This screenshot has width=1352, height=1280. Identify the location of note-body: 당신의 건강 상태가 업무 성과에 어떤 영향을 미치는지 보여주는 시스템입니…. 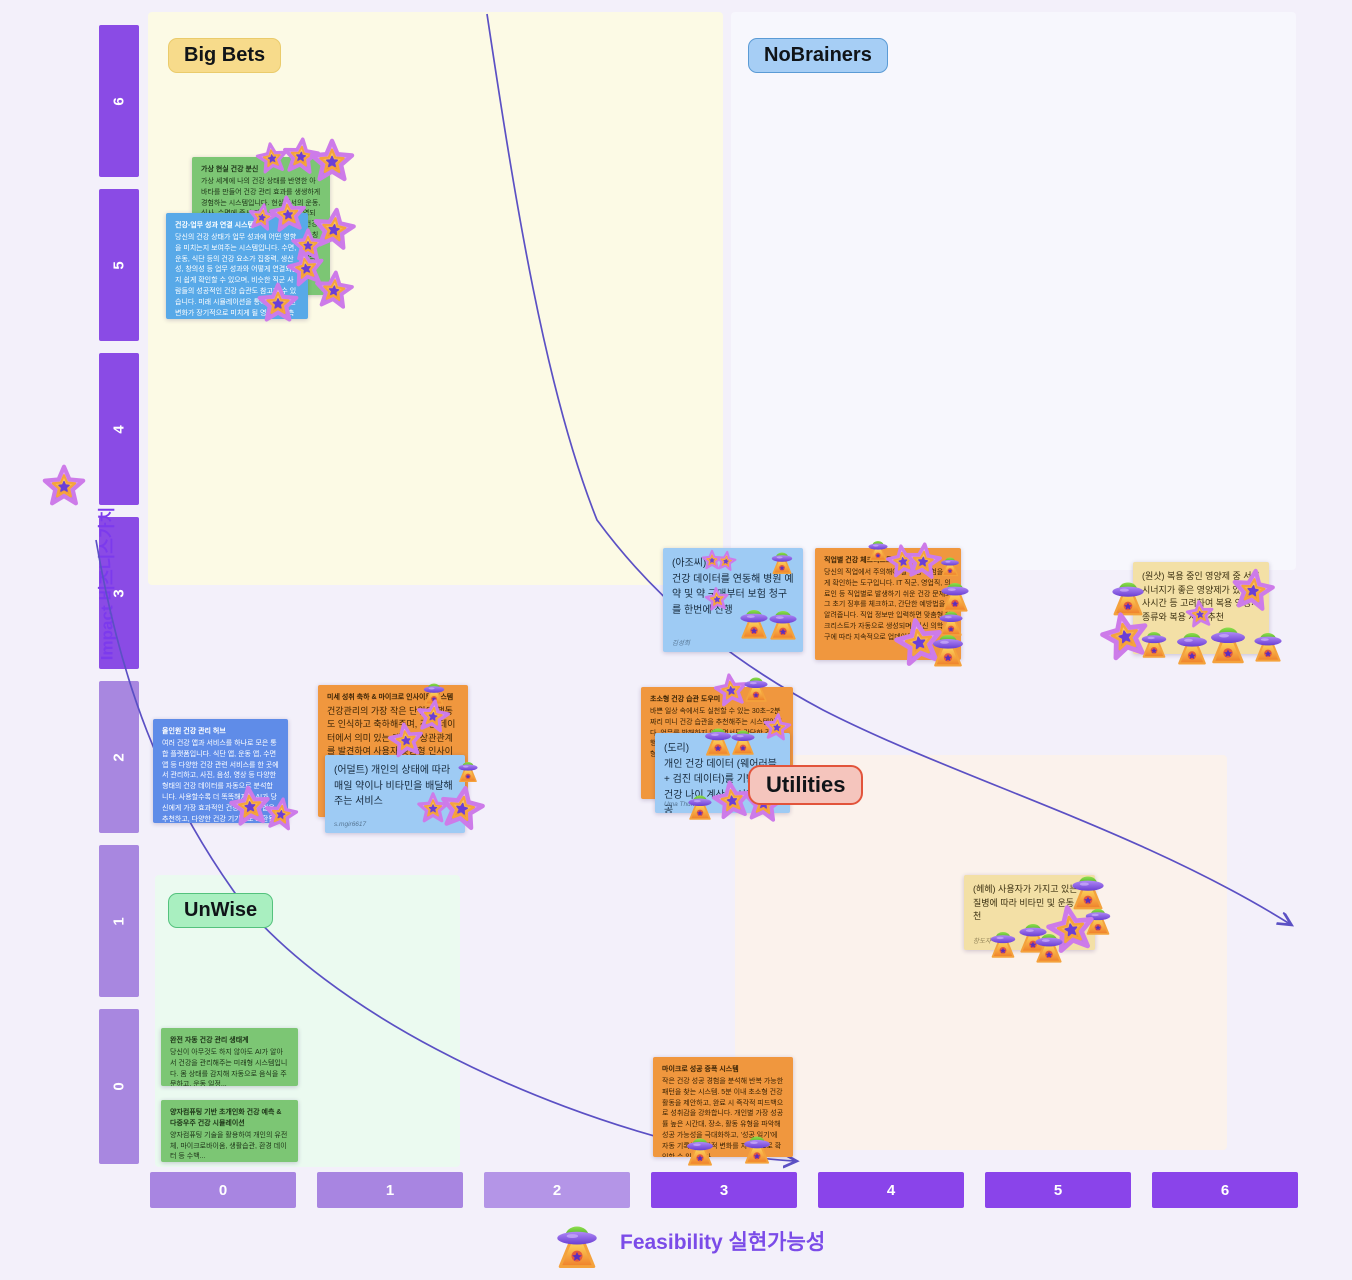
(237, 275).